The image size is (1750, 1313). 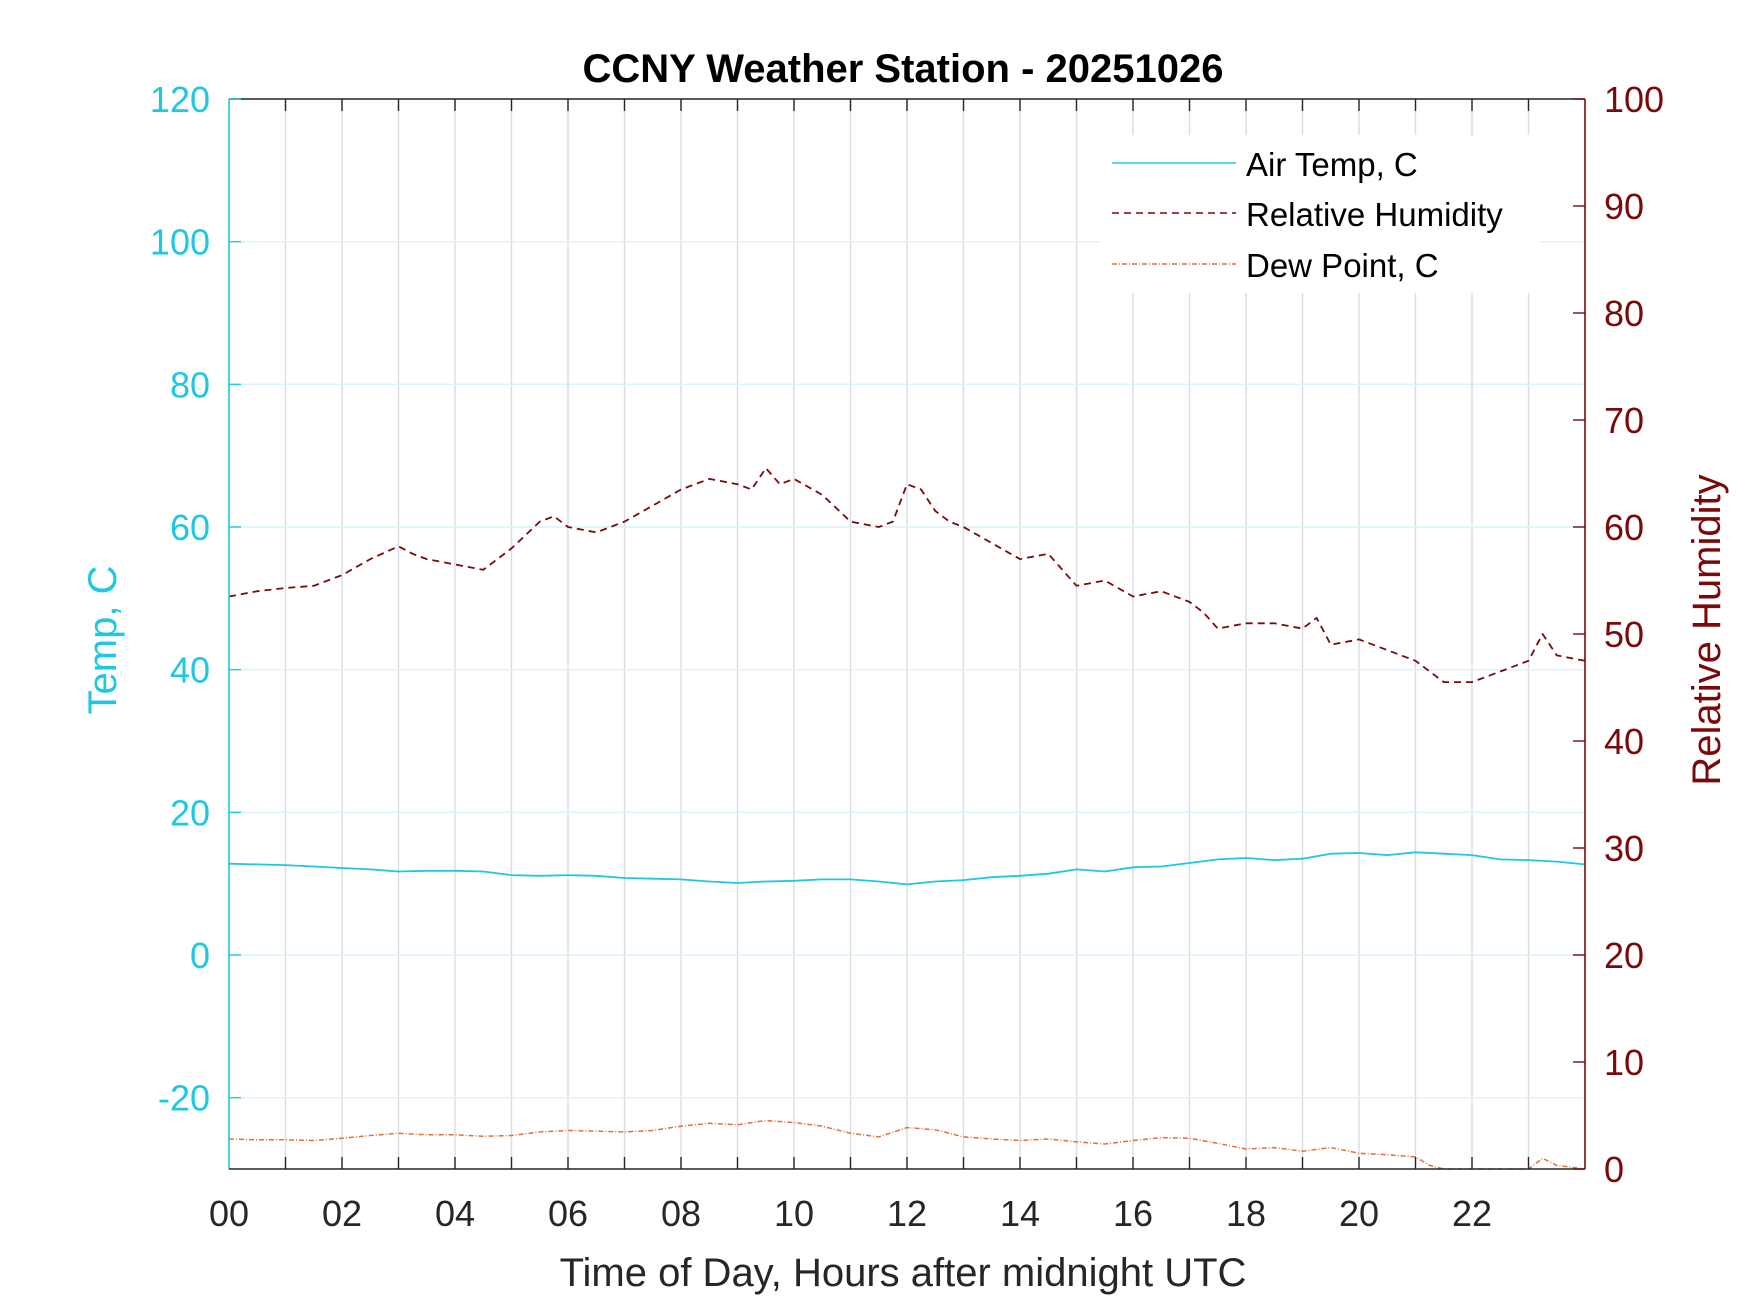 I want to click on x-tick-label: 18, so click(x=1246, y=1213).